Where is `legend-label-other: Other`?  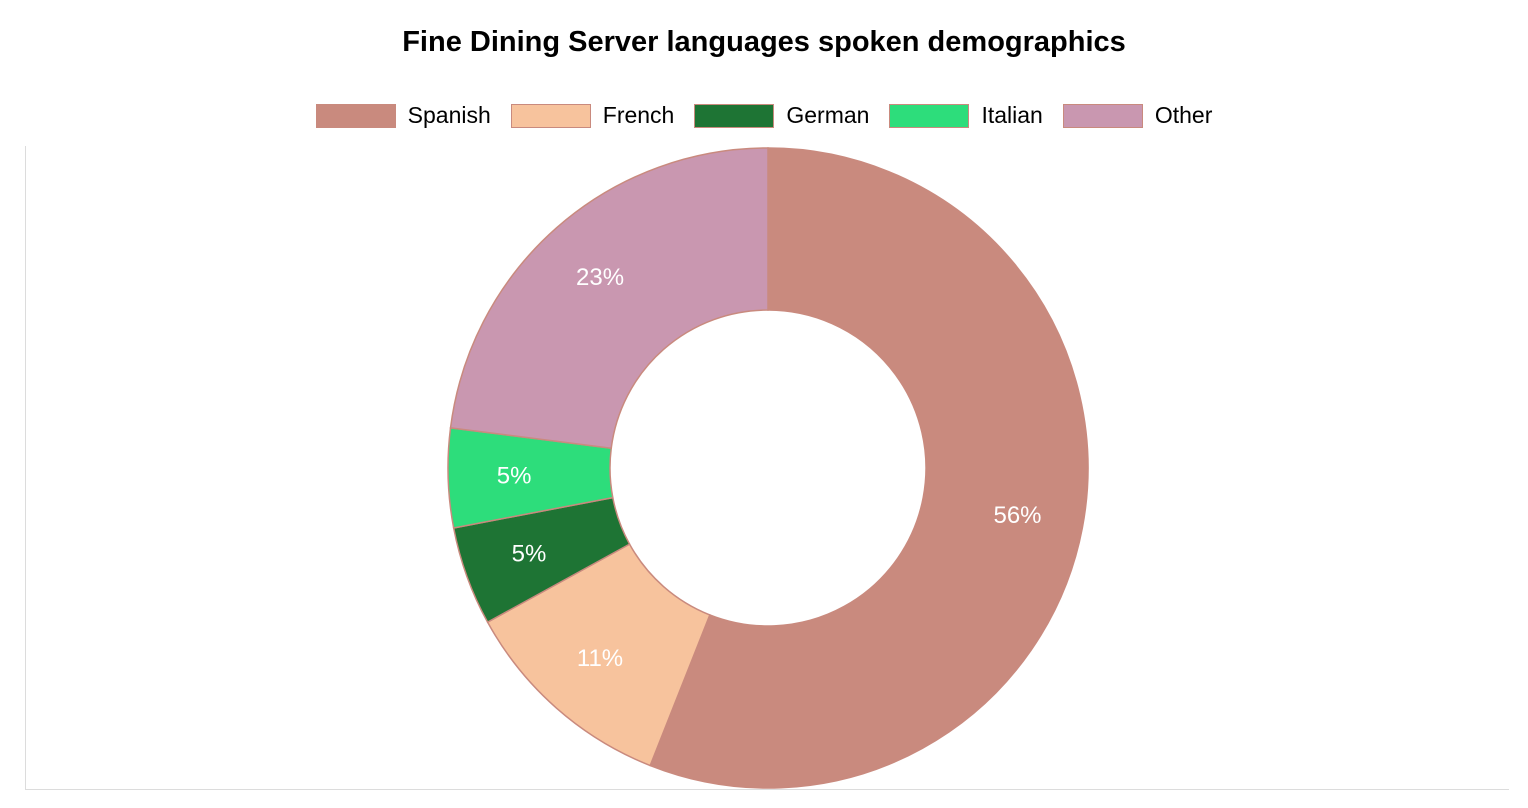
legend-label-other: Other is located at coordinates (1183, 115).